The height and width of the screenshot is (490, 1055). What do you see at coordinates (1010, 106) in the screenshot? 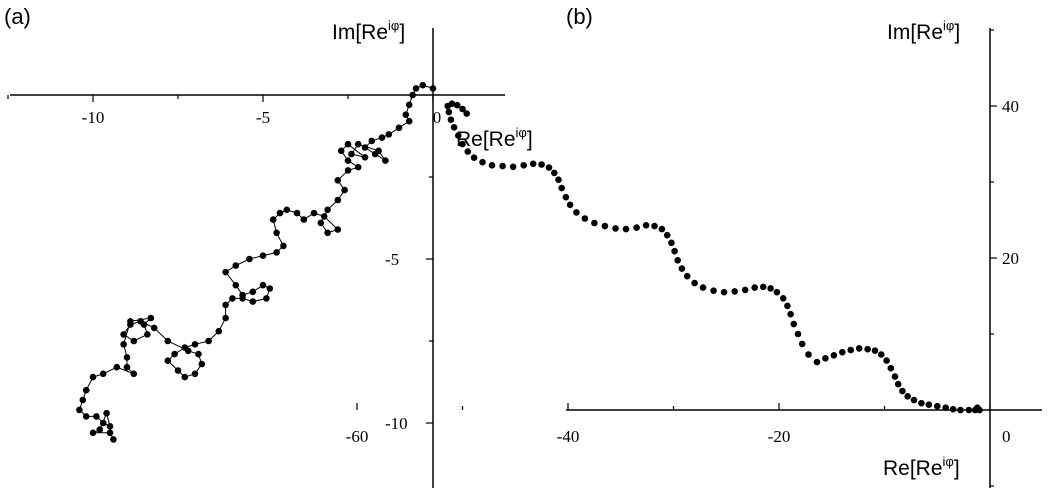
I see `panel-b-y-tick-label-0: 40` at bounding box center [1010, 106].